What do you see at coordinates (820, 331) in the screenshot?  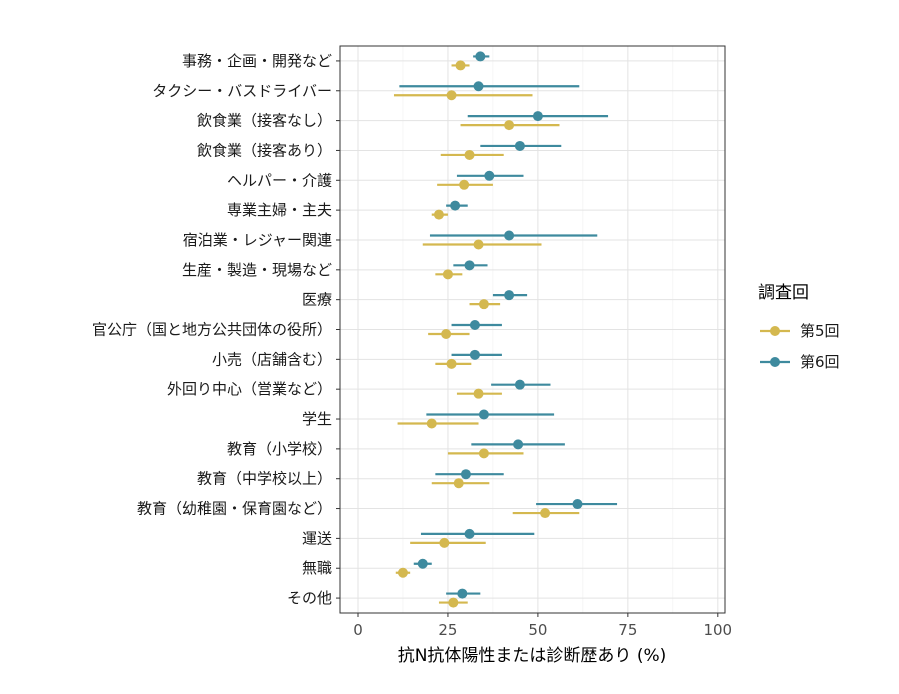 I see `legend-label: 第5回` at bounding box center [820, 331].